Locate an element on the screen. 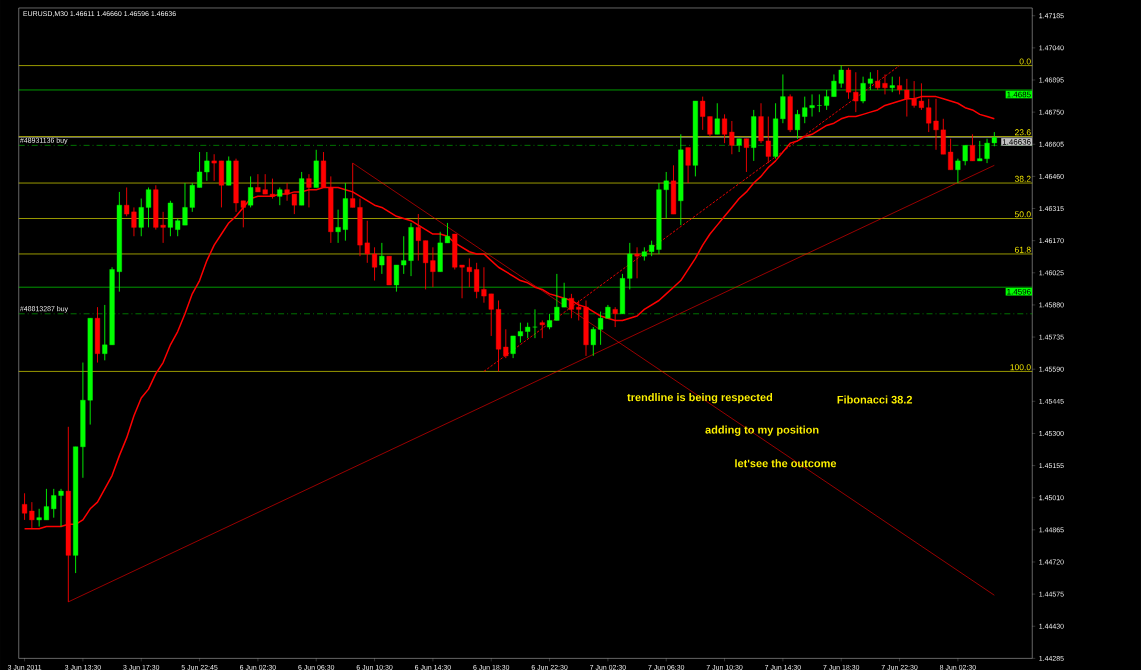 This screenshot has width=1141, height=670. annotation: 38.2 is located at coordinates (1022, 178).